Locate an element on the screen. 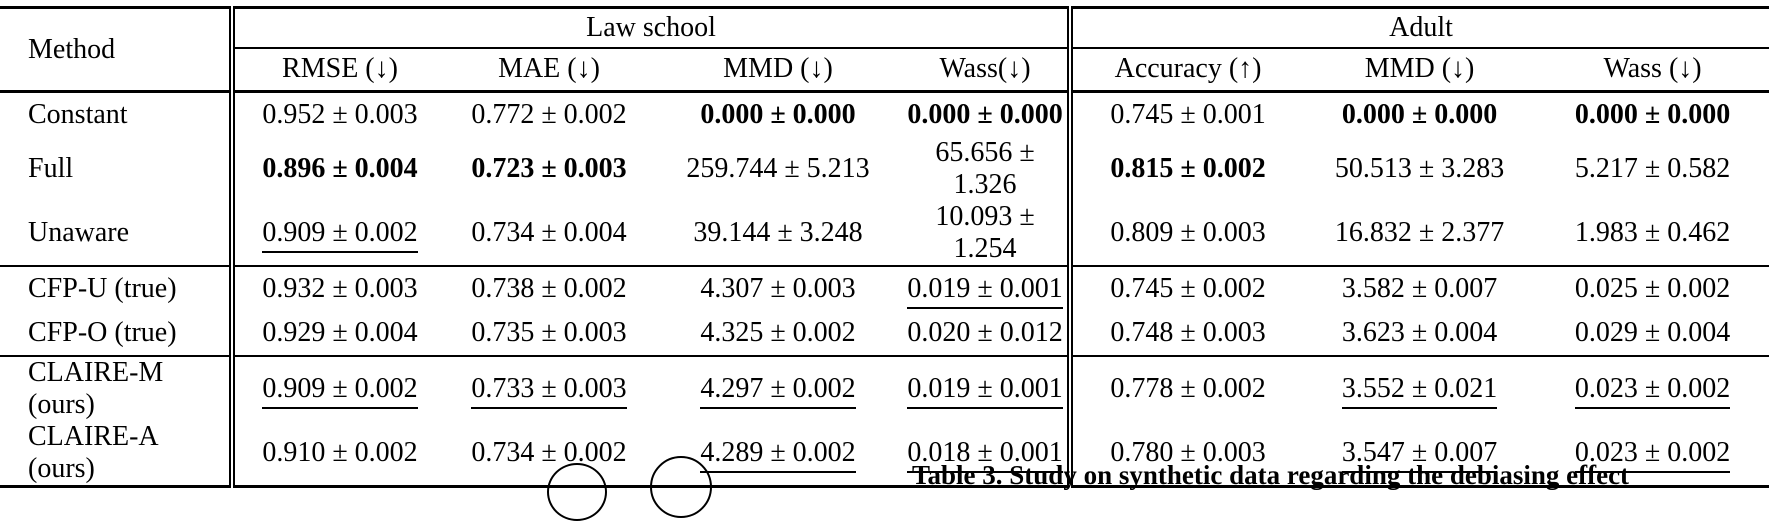 The width and height of the screenshot is (1769, 521). metric-value: 0.733 ± 0.003 is located at coordinates (549, 390).